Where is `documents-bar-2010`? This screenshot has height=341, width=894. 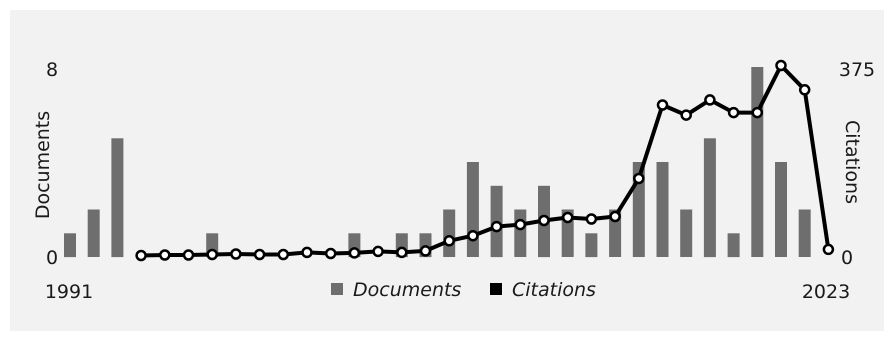
documents-bar-2010 is located at coordinates (520, 233).